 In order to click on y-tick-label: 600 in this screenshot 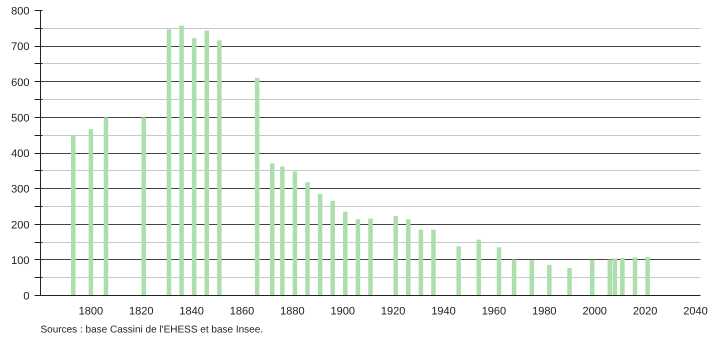, I will do `click(20, 82)`.